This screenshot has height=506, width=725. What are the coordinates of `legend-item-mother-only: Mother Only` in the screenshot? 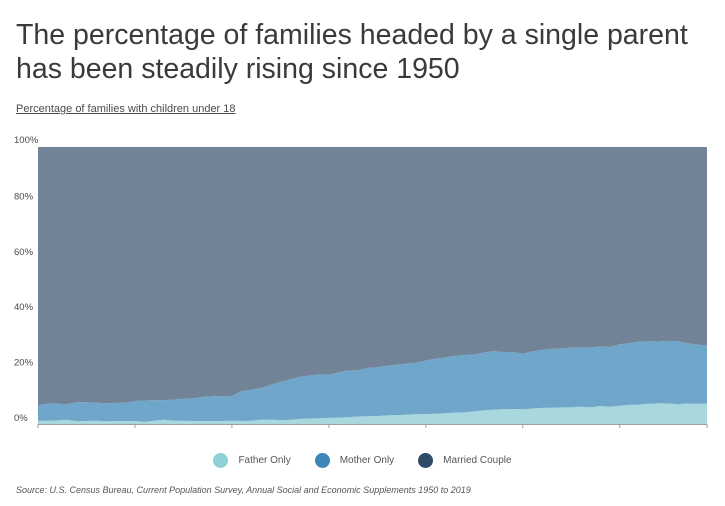 It's located at (354, 460).